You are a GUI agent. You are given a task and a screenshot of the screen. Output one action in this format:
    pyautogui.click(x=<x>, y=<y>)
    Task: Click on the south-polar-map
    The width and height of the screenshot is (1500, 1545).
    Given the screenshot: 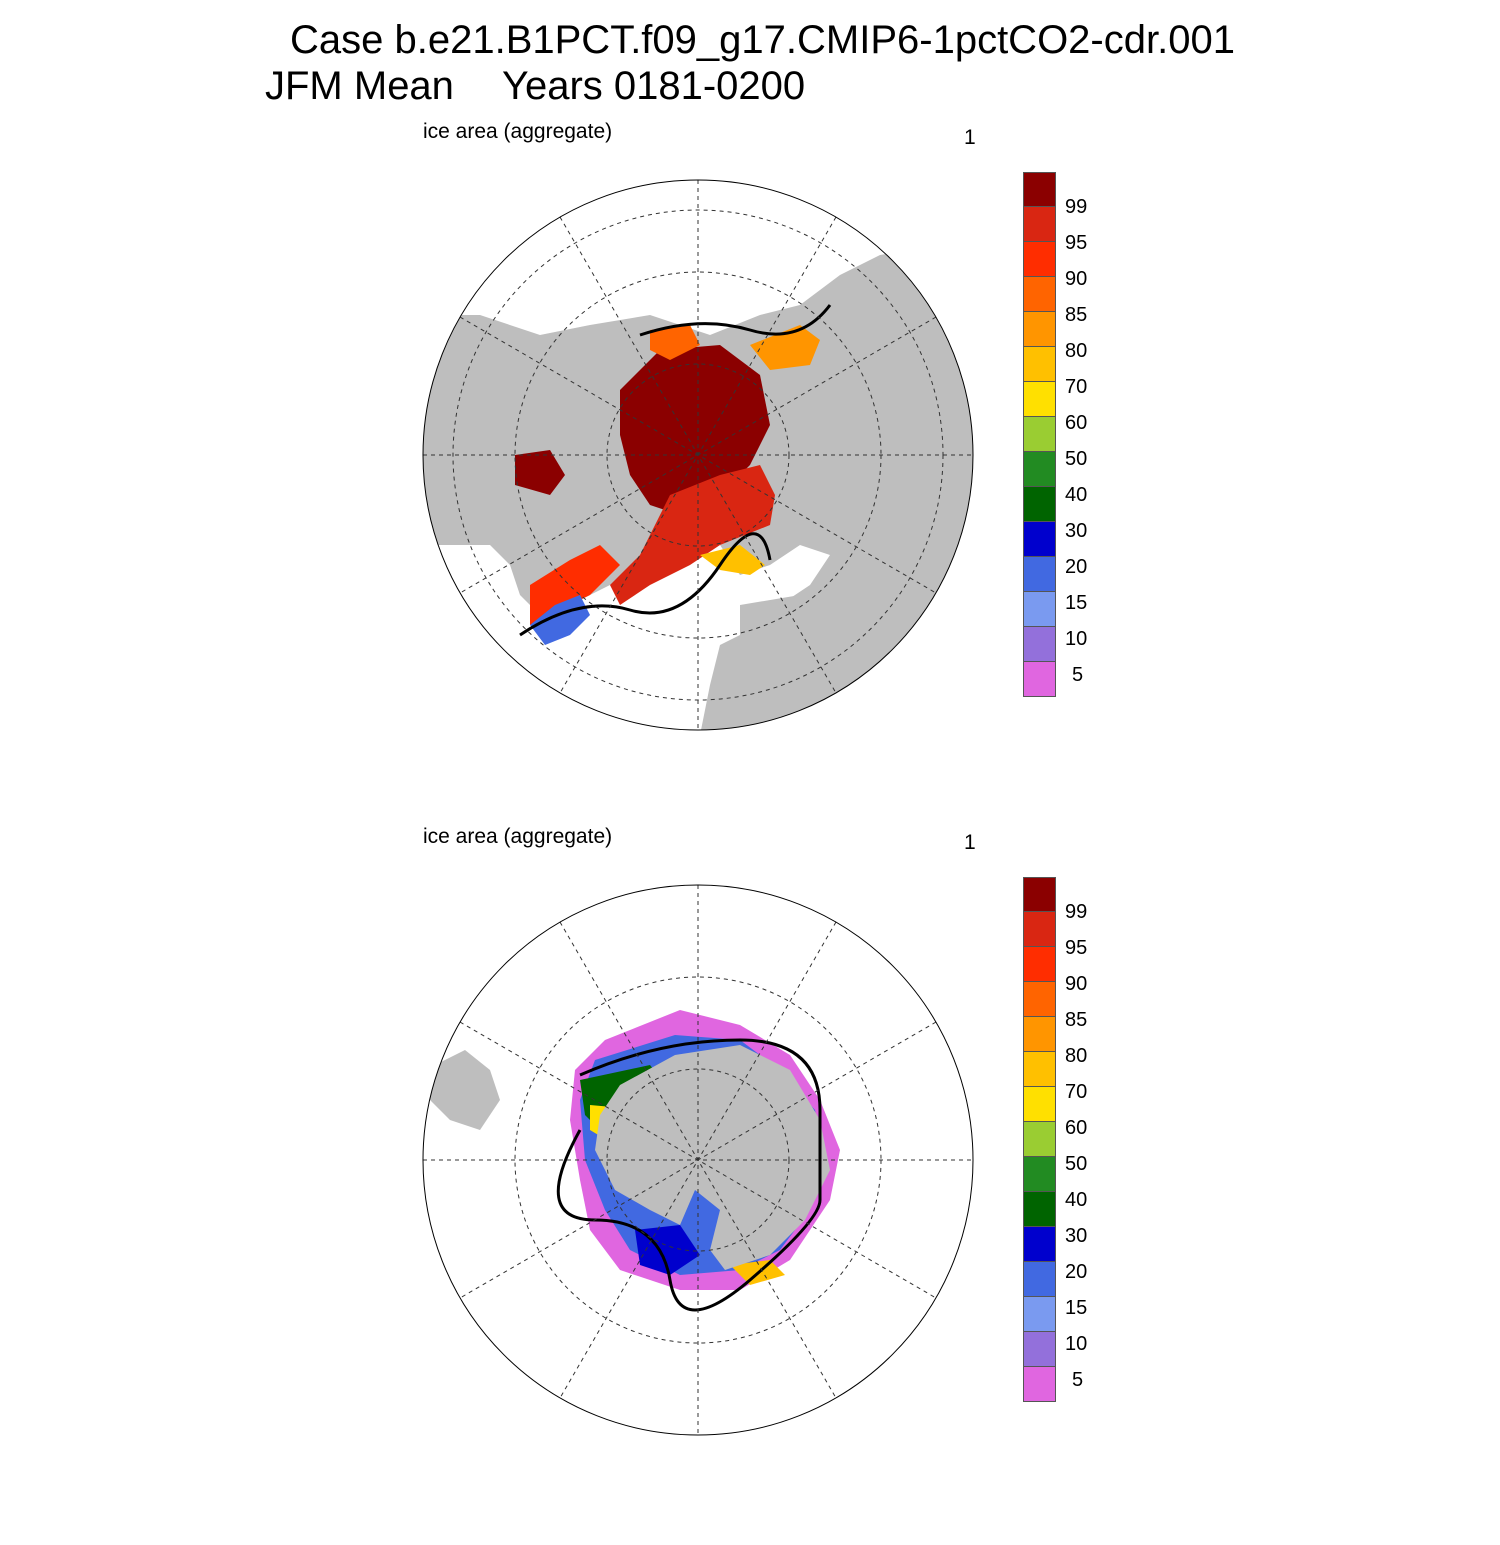 What is the action you would take?
    pyautogui.click(x=698, y=1160)
    